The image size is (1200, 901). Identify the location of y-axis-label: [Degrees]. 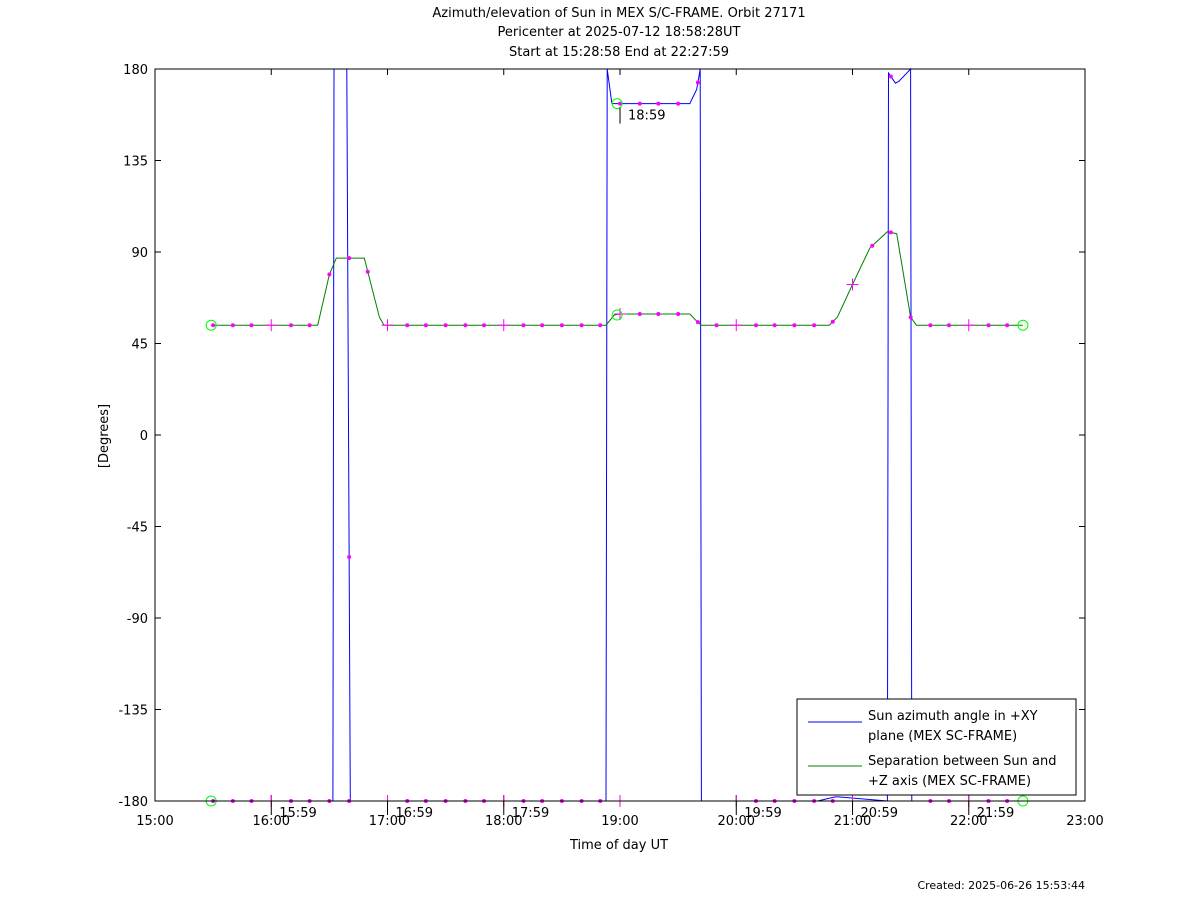
(104, 436).